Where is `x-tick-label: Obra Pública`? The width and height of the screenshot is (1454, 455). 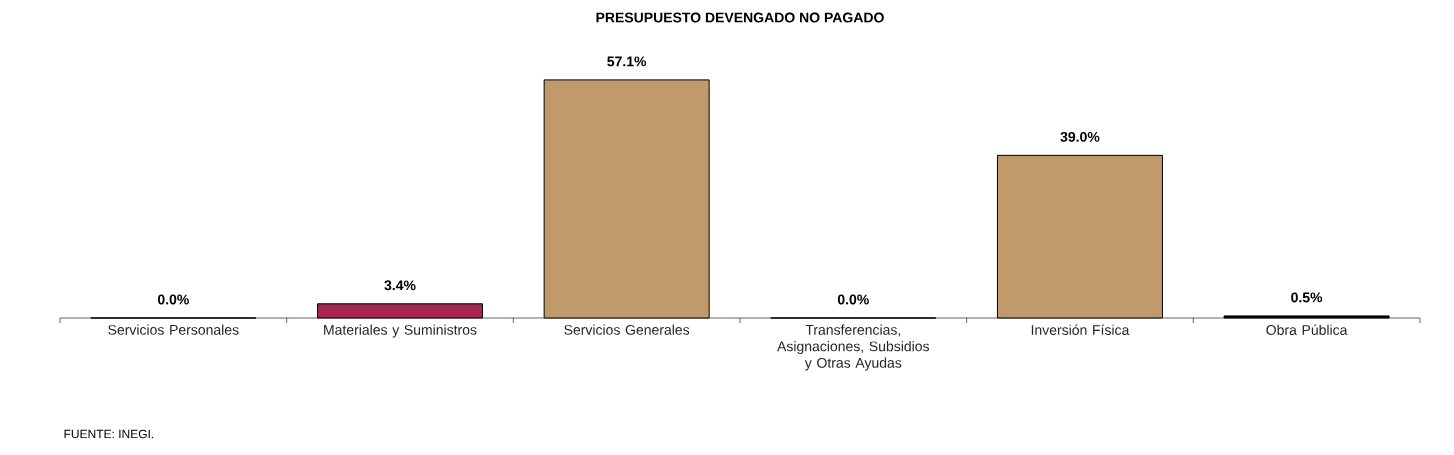 x-tick-label: Obra Pública is located at coordinates (1307, 329).